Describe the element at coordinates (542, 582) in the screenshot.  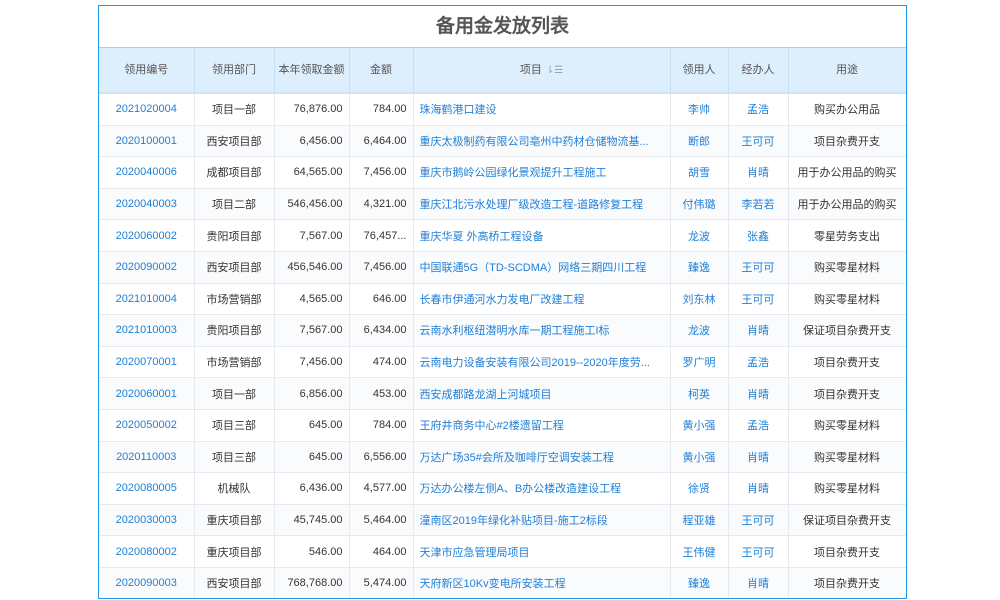
I see `cell-project: 天府新区10Kv变电所安装工程` at that location.